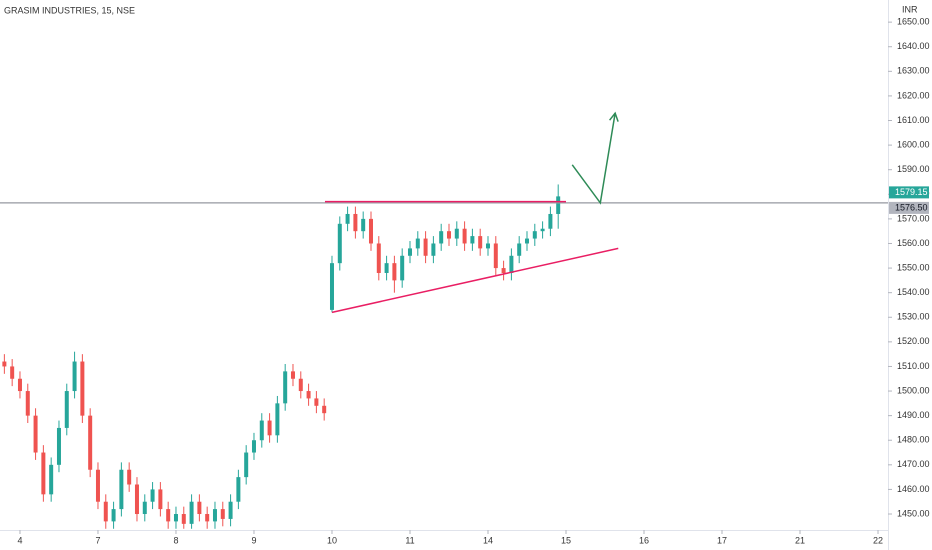 This screenshot has height=550, width=932. I want to click on y-tick-label: 1620.00, so click(913, 95).